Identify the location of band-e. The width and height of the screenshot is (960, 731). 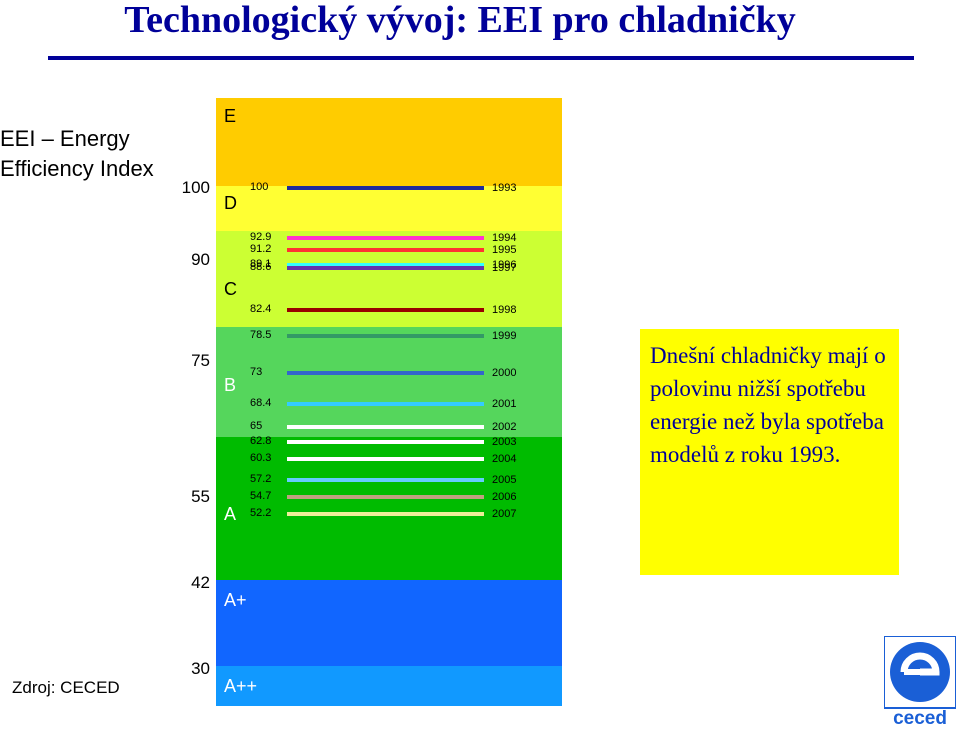
(389, 142).